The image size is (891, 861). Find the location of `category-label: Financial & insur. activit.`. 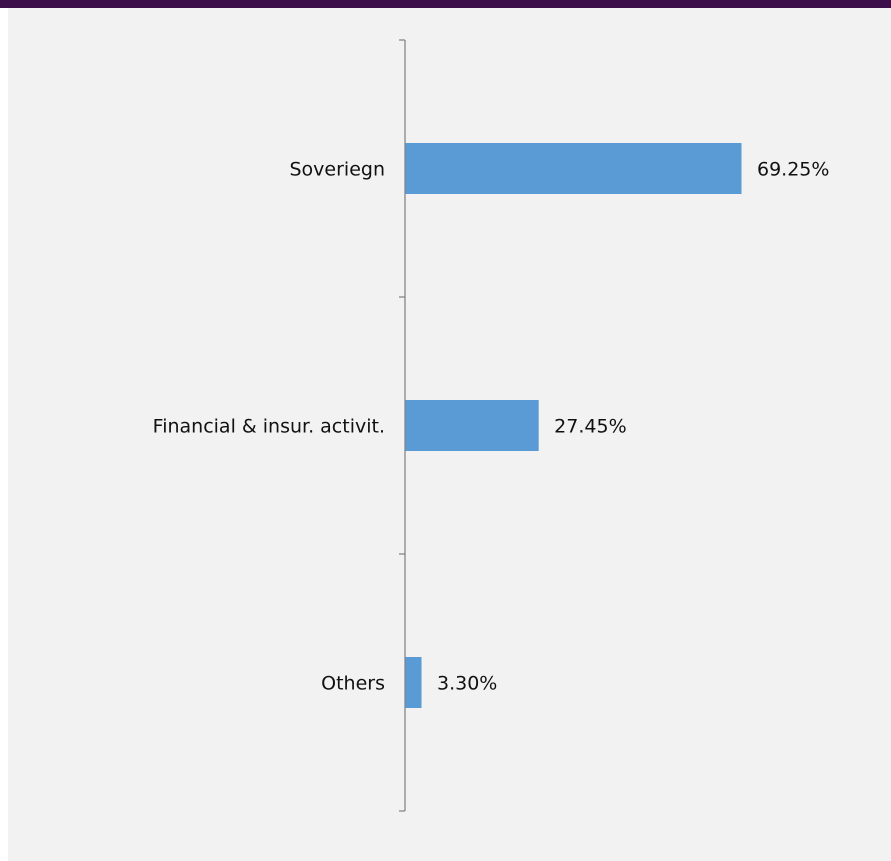

category-label: Financial & insur. activit. is located at coordinates (269, 427).